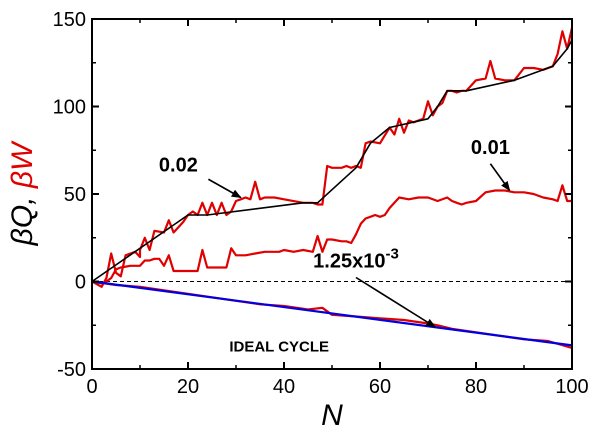  I want to click on y-axis-label-part-1: ,, so click(22, 196).